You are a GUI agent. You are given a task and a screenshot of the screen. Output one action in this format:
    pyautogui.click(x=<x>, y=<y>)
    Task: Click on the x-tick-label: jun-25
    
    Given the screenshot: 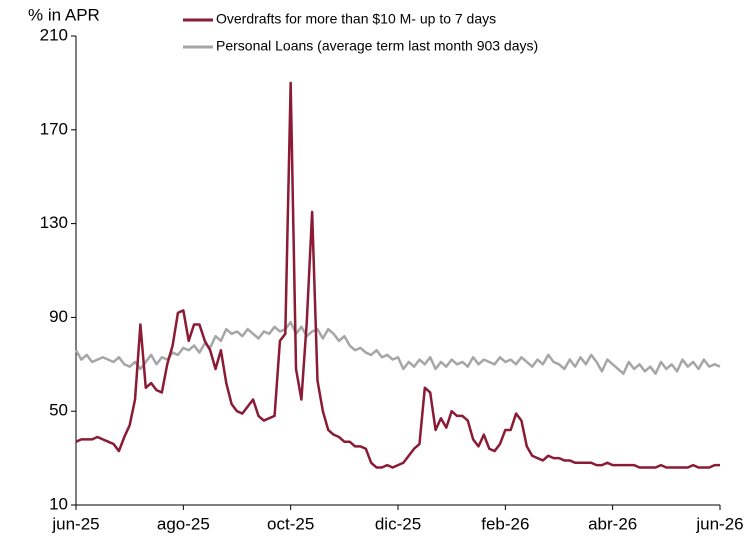 What is the action you would take?
    pyautogui.click(x=75, y=523)
    